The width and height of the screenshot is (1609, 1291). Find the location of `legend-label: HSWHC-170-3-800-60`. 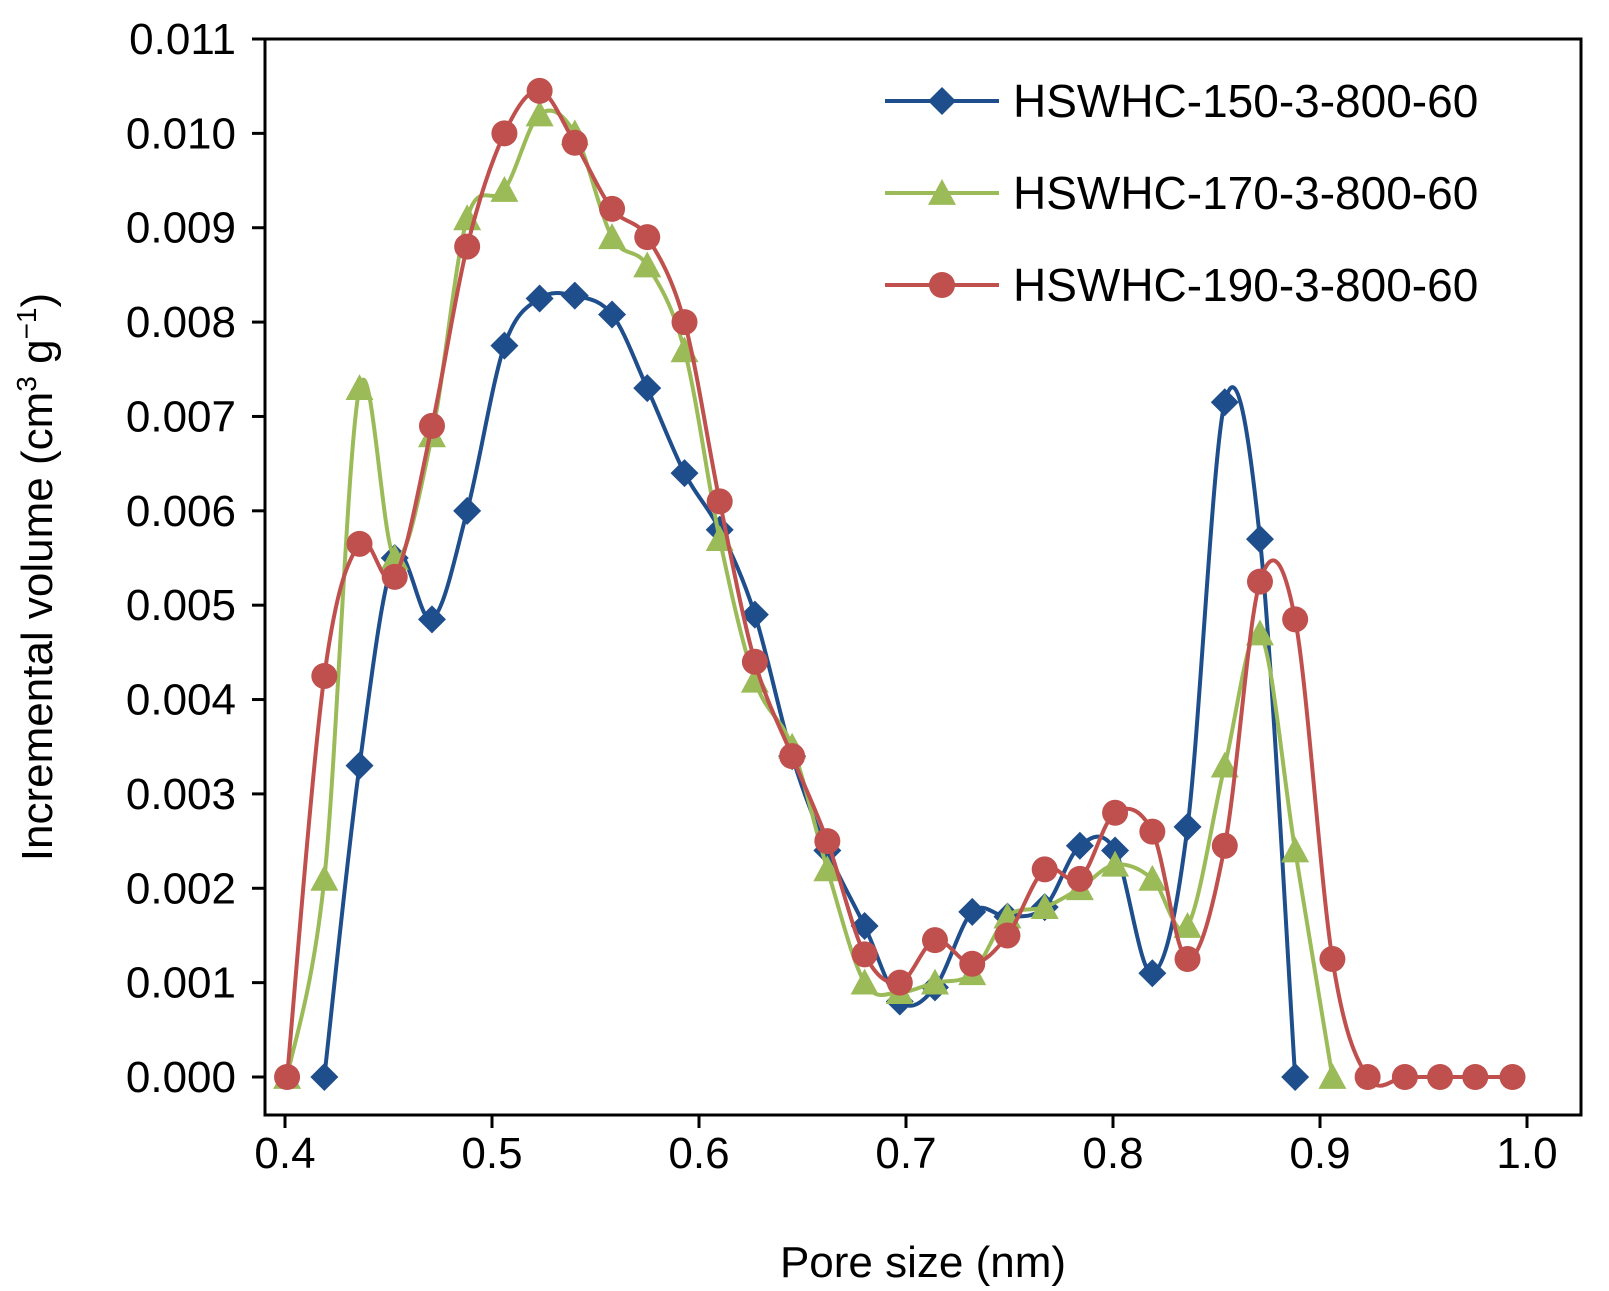

legend-label: HSWHC-170-3-800-60 is located at coordinates (1245, 193).